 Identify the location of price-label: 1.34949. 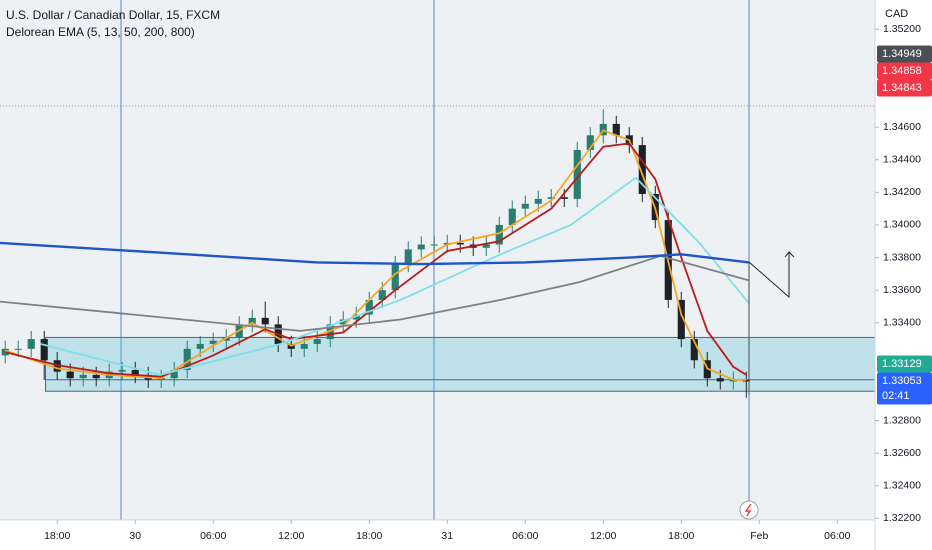
(902, 54).